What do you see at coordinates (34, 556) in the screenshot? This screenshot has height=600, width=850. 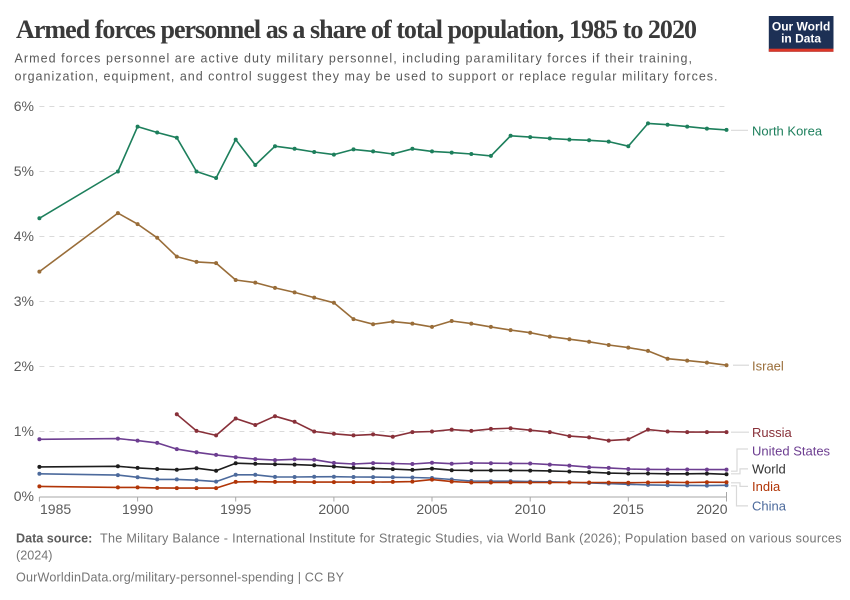 I see `svg-text: (2024)` at bounding box center [34, 556].